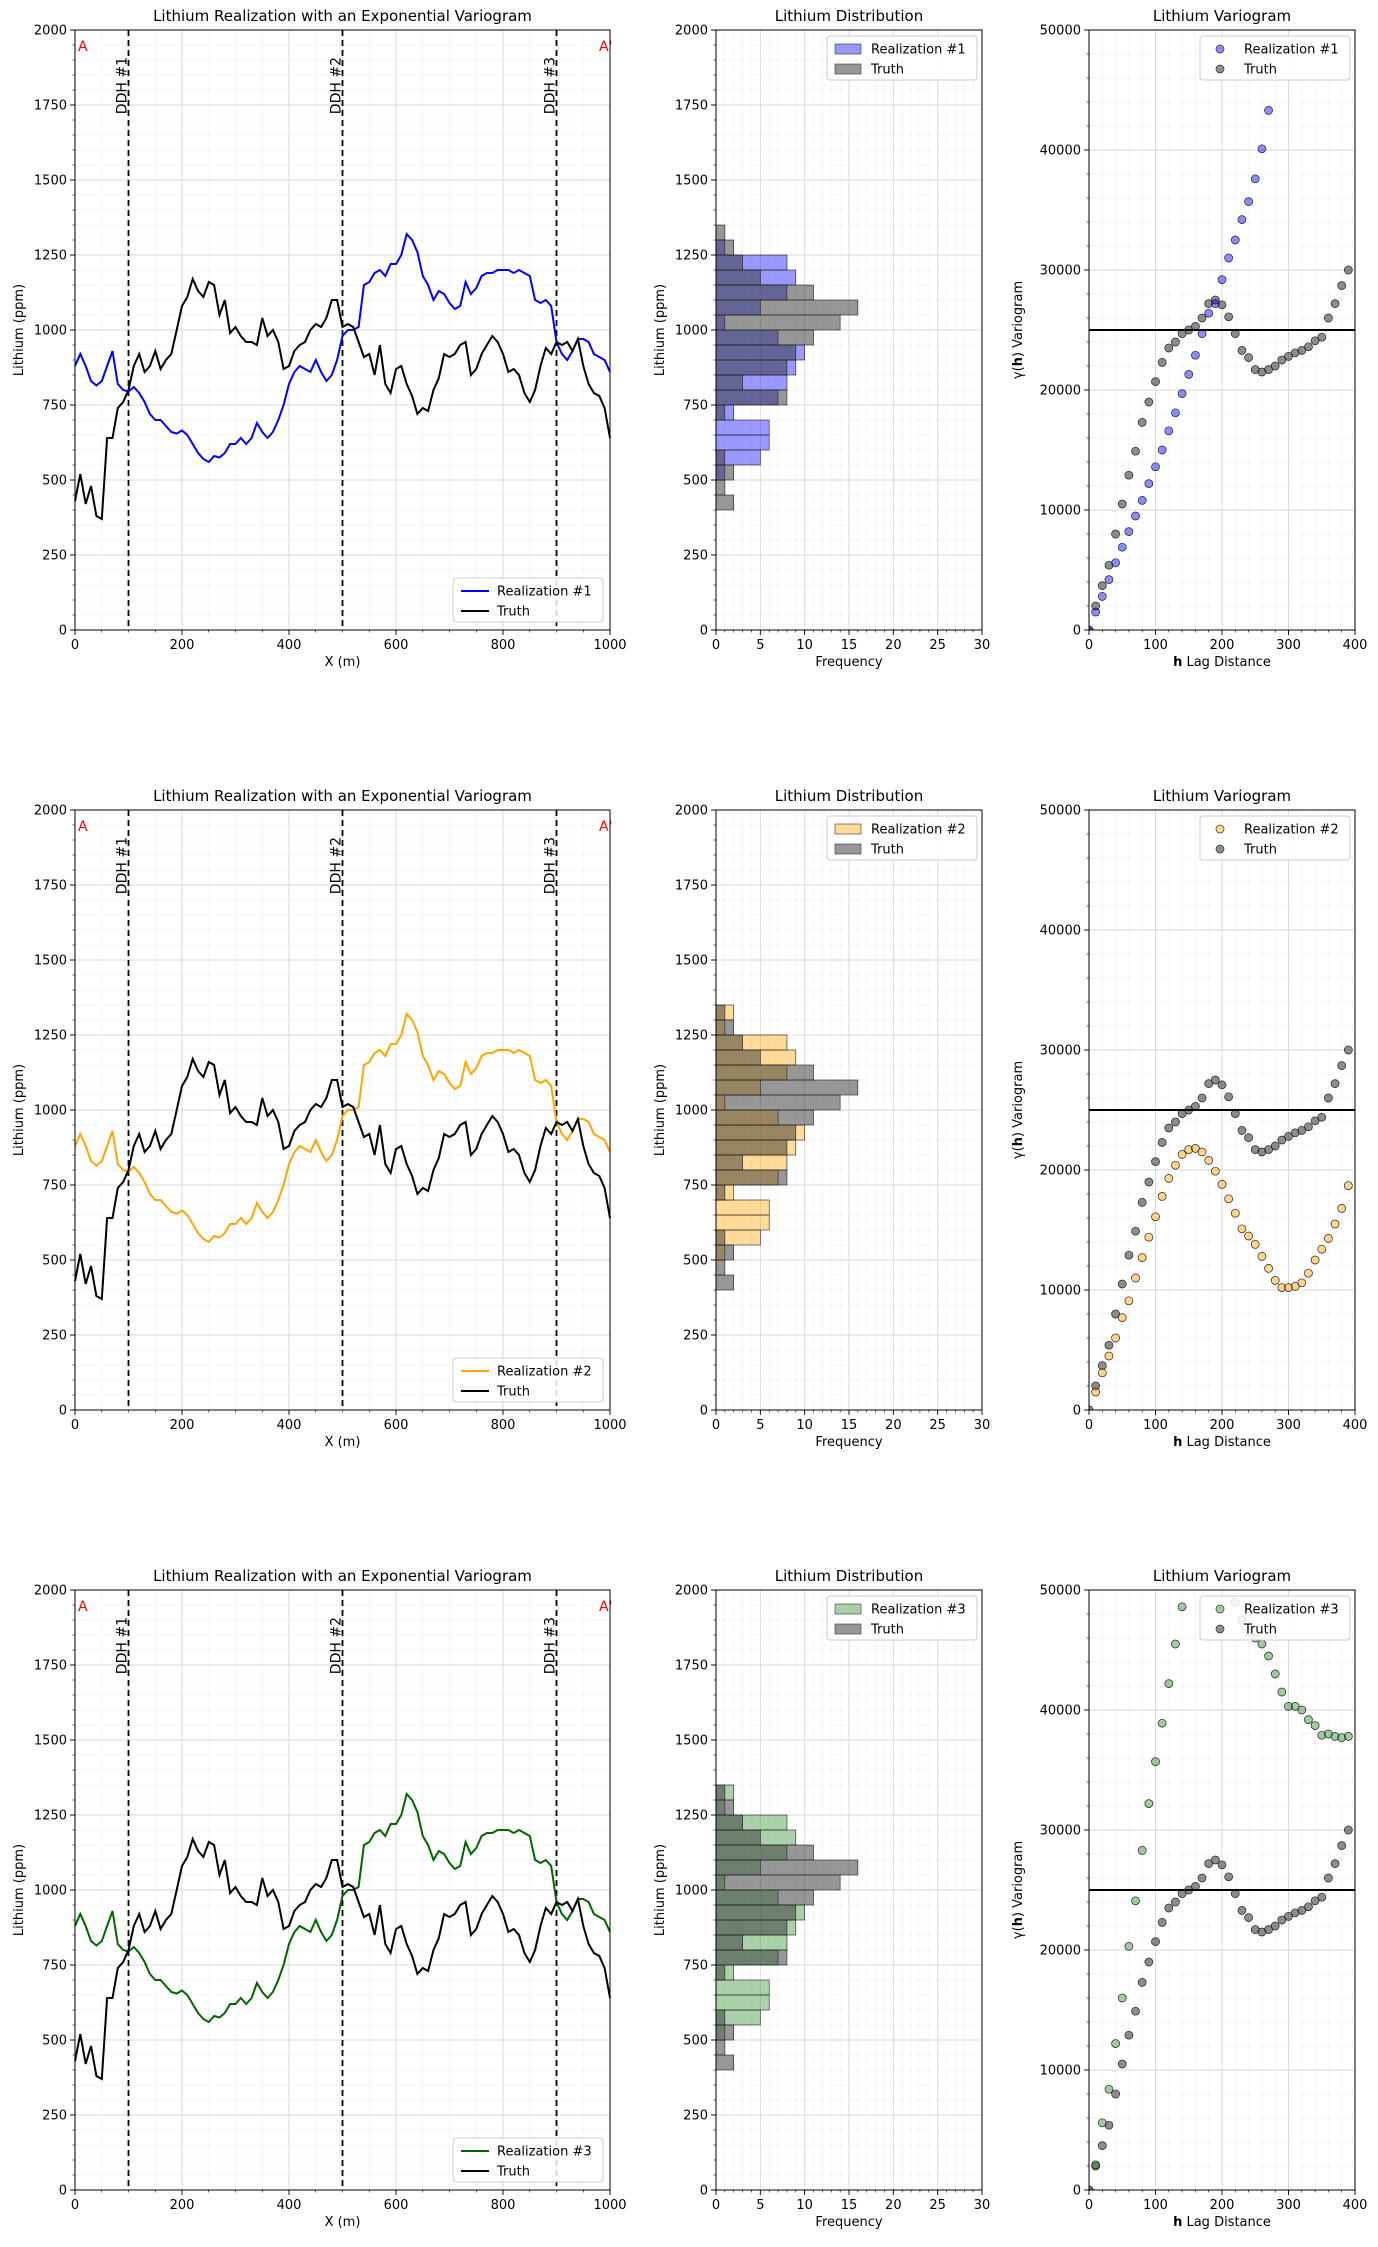  I want to click on variogram-points, so click(1221, 1873).